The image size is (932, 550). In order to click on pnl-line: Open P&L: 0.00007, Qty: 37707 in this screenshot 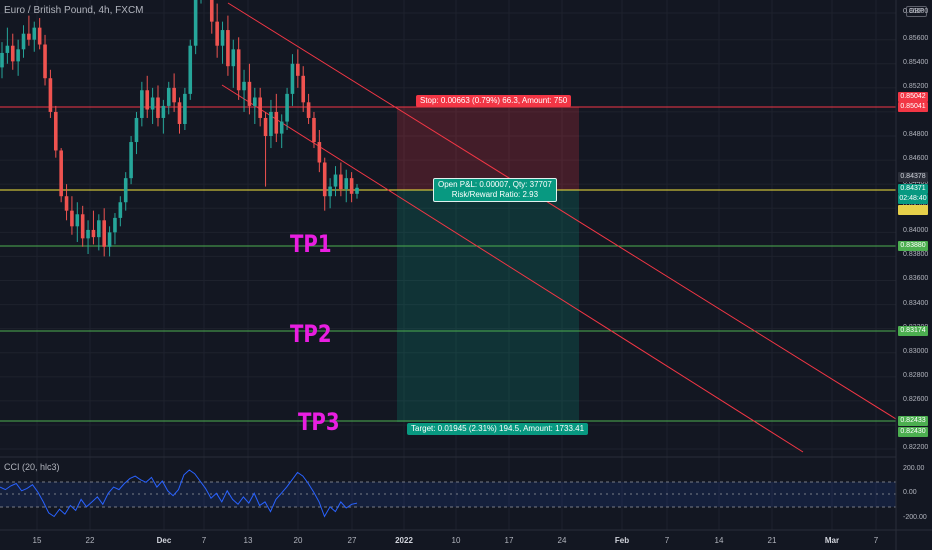, I will do `click(495, 184)`.